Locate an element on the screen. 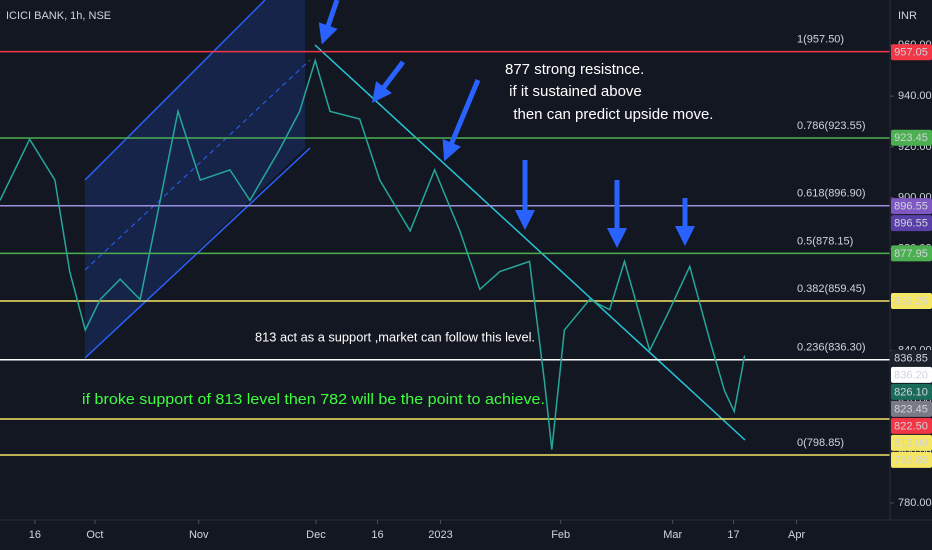  price-tag-label: 957.05 is located at coordinates (911, 53).